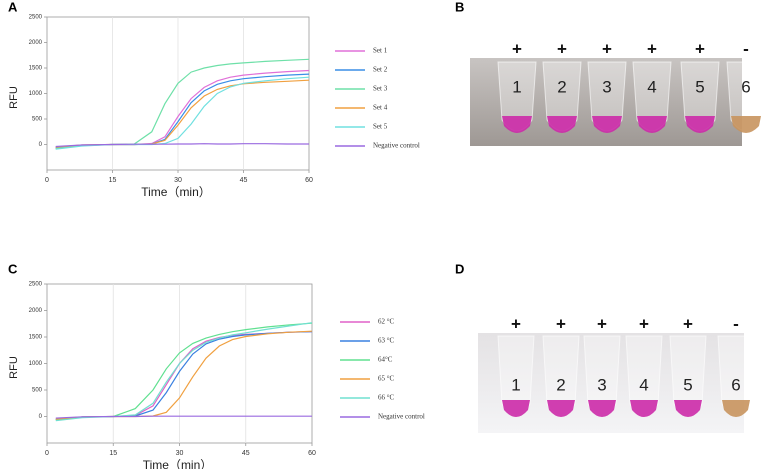  What do you see at coordinates (380, 70) in the screenshot?
I see `legend-label: Set 2` at bounding box center [380, 70].